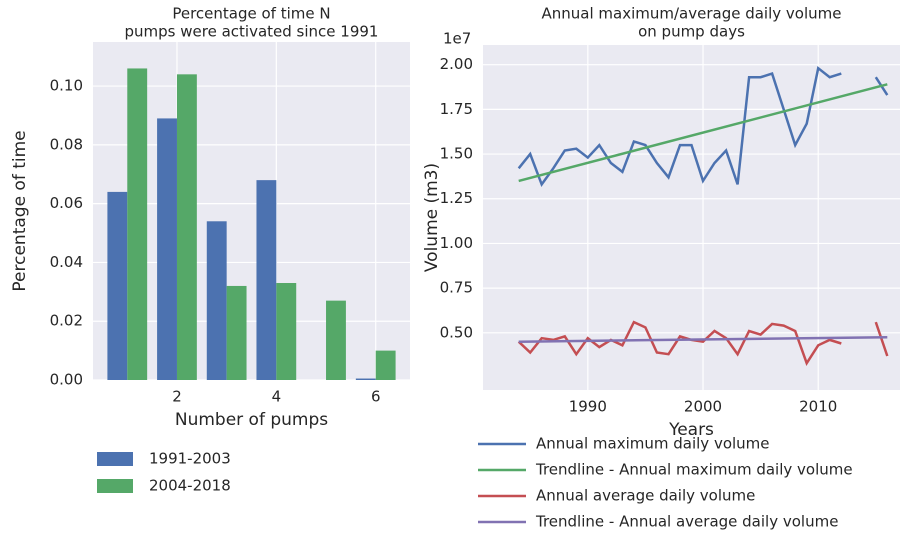 The width and height of the screenshot is (904, 535). I want to click on x-axis-label: Years, so click(691, 430).